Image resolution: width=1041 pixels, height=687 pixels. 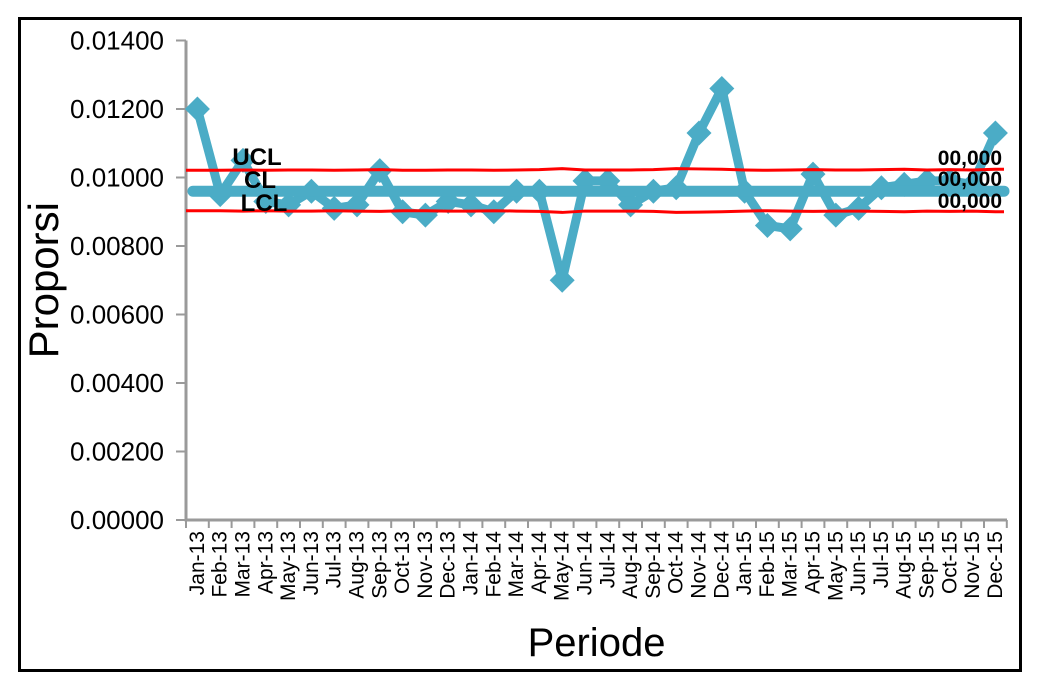 I want to click on x-tick-label: Apr-15, so click(x=813, y=562).